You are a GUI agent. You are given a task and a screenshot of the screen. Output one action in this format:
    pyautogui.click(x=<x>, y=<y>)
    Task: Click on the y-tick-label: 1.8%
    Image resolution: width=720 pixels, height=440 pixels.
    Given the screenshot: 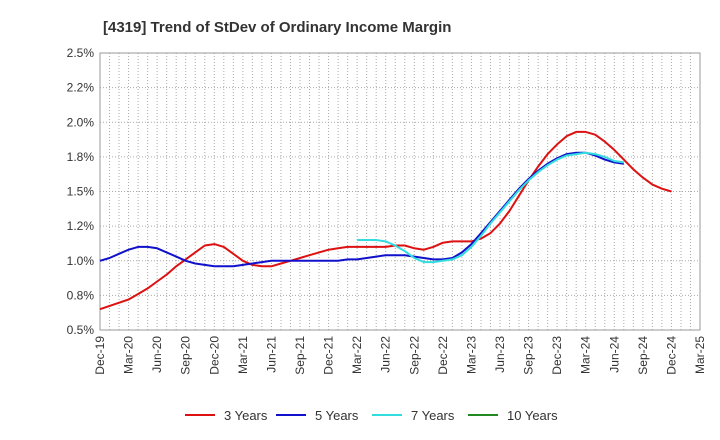 What is the action you would take?
    pyautogui.click(x=81, y=157)
    